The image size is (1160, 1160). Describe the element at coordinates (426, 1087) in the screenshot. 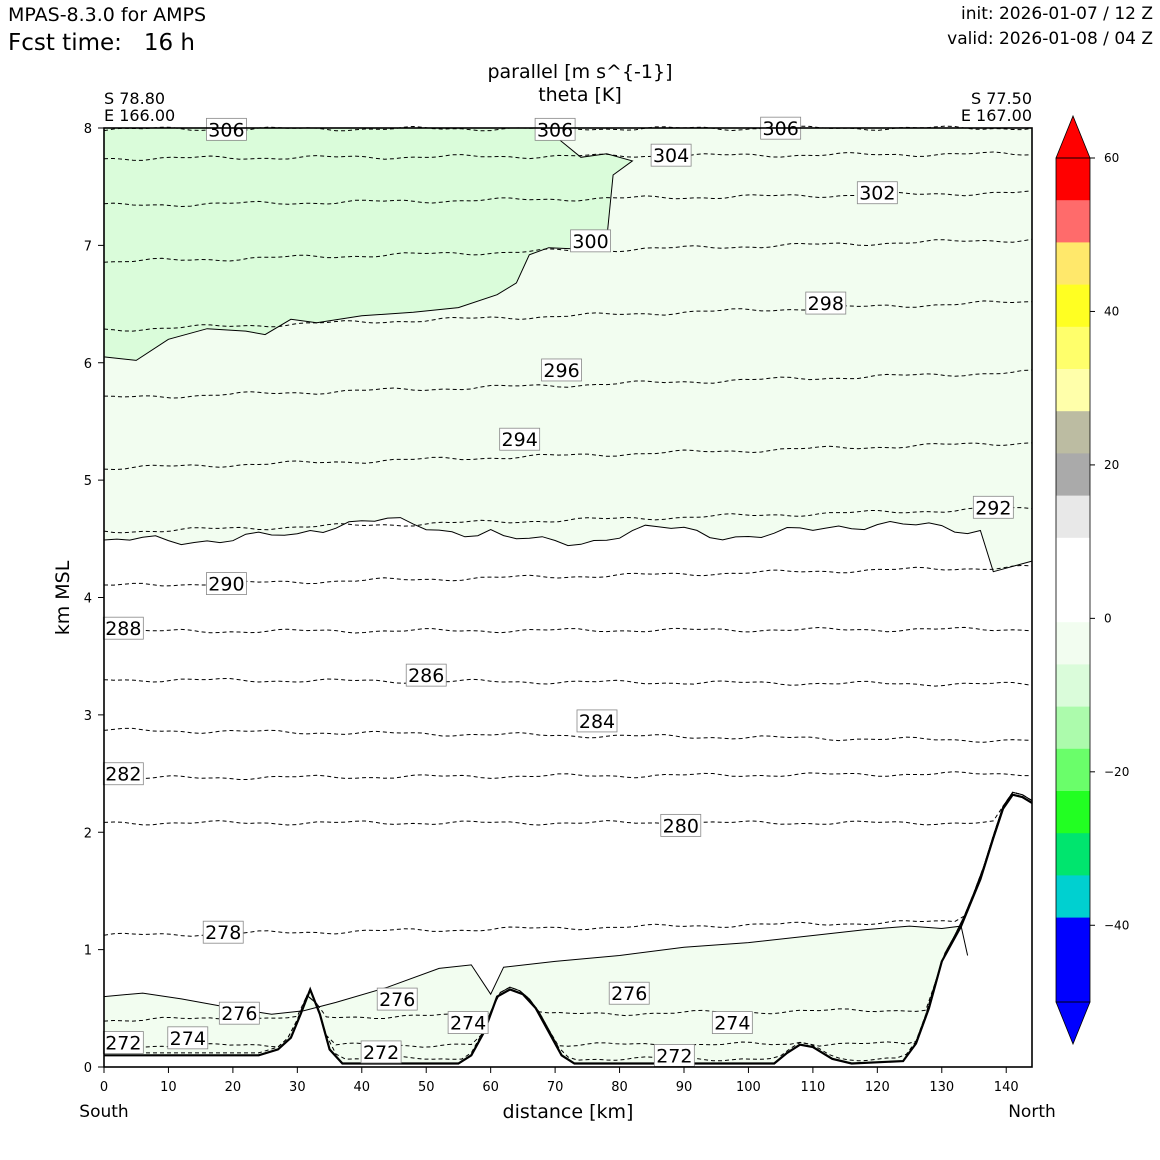

I see `x-tick-label: 50` at that location.